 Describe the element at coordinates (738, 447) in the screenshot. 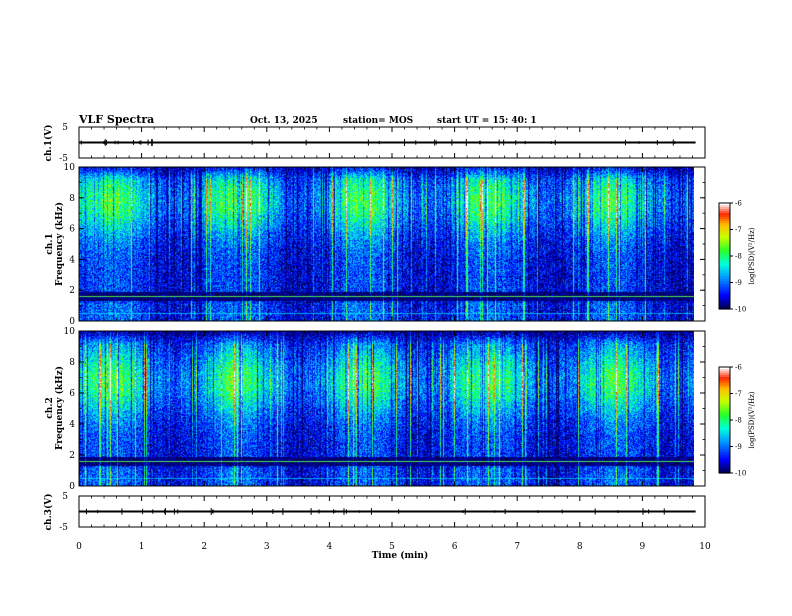

I see `colorbar-tick-label: -9` at that location.